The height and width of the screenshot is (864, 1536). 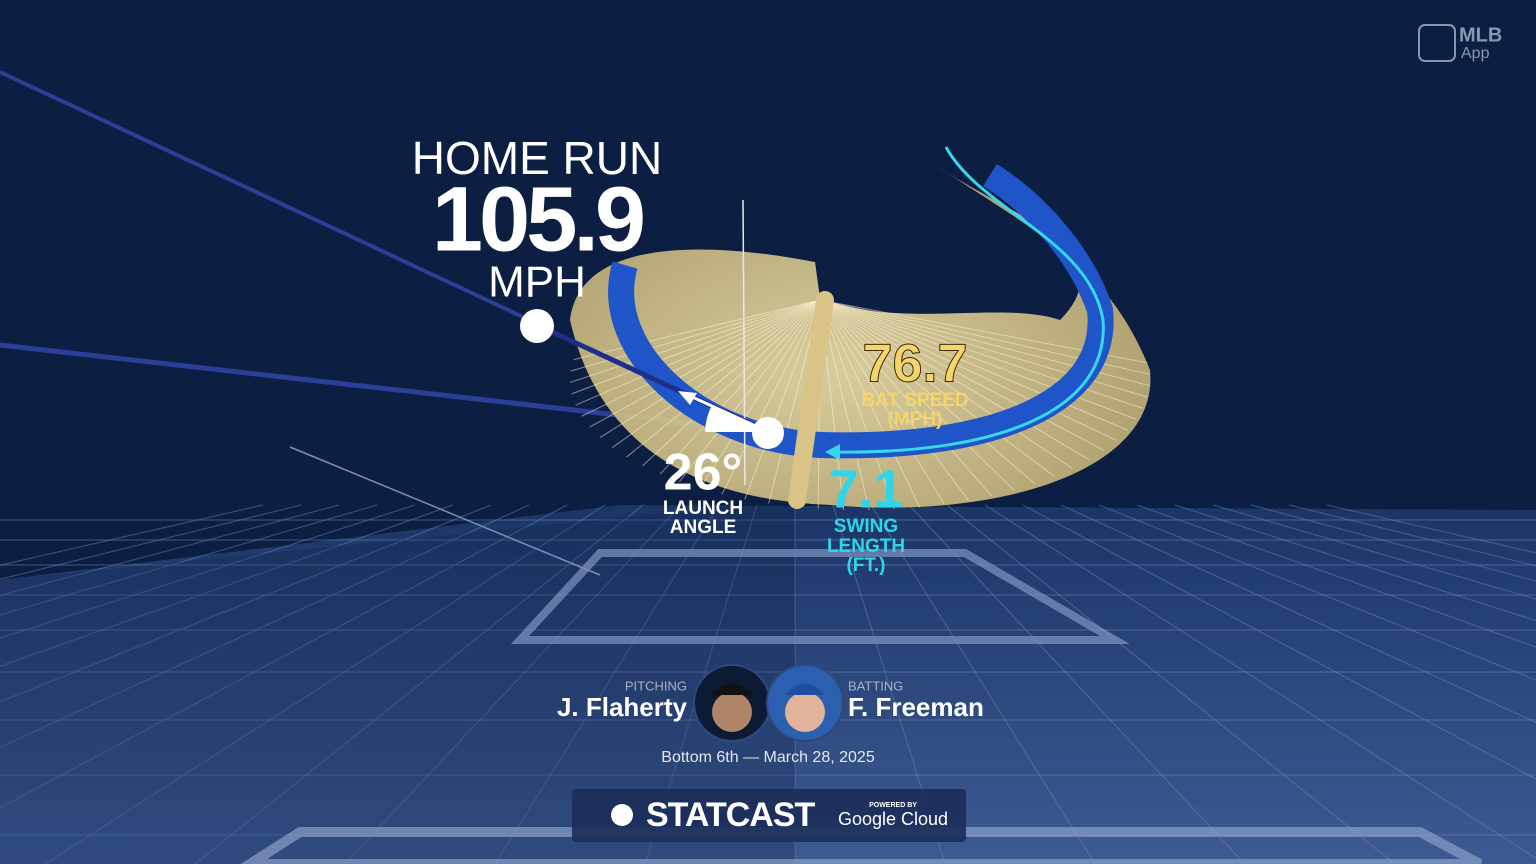 What do you see at coordinates (622, 707) in the screenshot?
I see `pitcher-name: J. Flaherty` at bounding box center [622, 707].